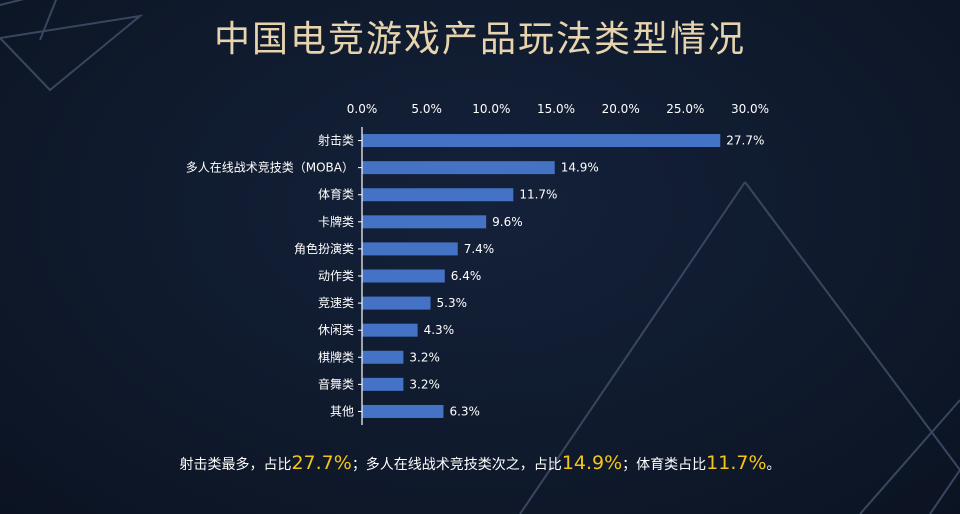 Image resolution: width=960 pixels, height=514 pixels. What do you see at coordinates (72, 53) in the screenshot?
I see `deco-triangle-top-left` at bounding box center [72, 53].